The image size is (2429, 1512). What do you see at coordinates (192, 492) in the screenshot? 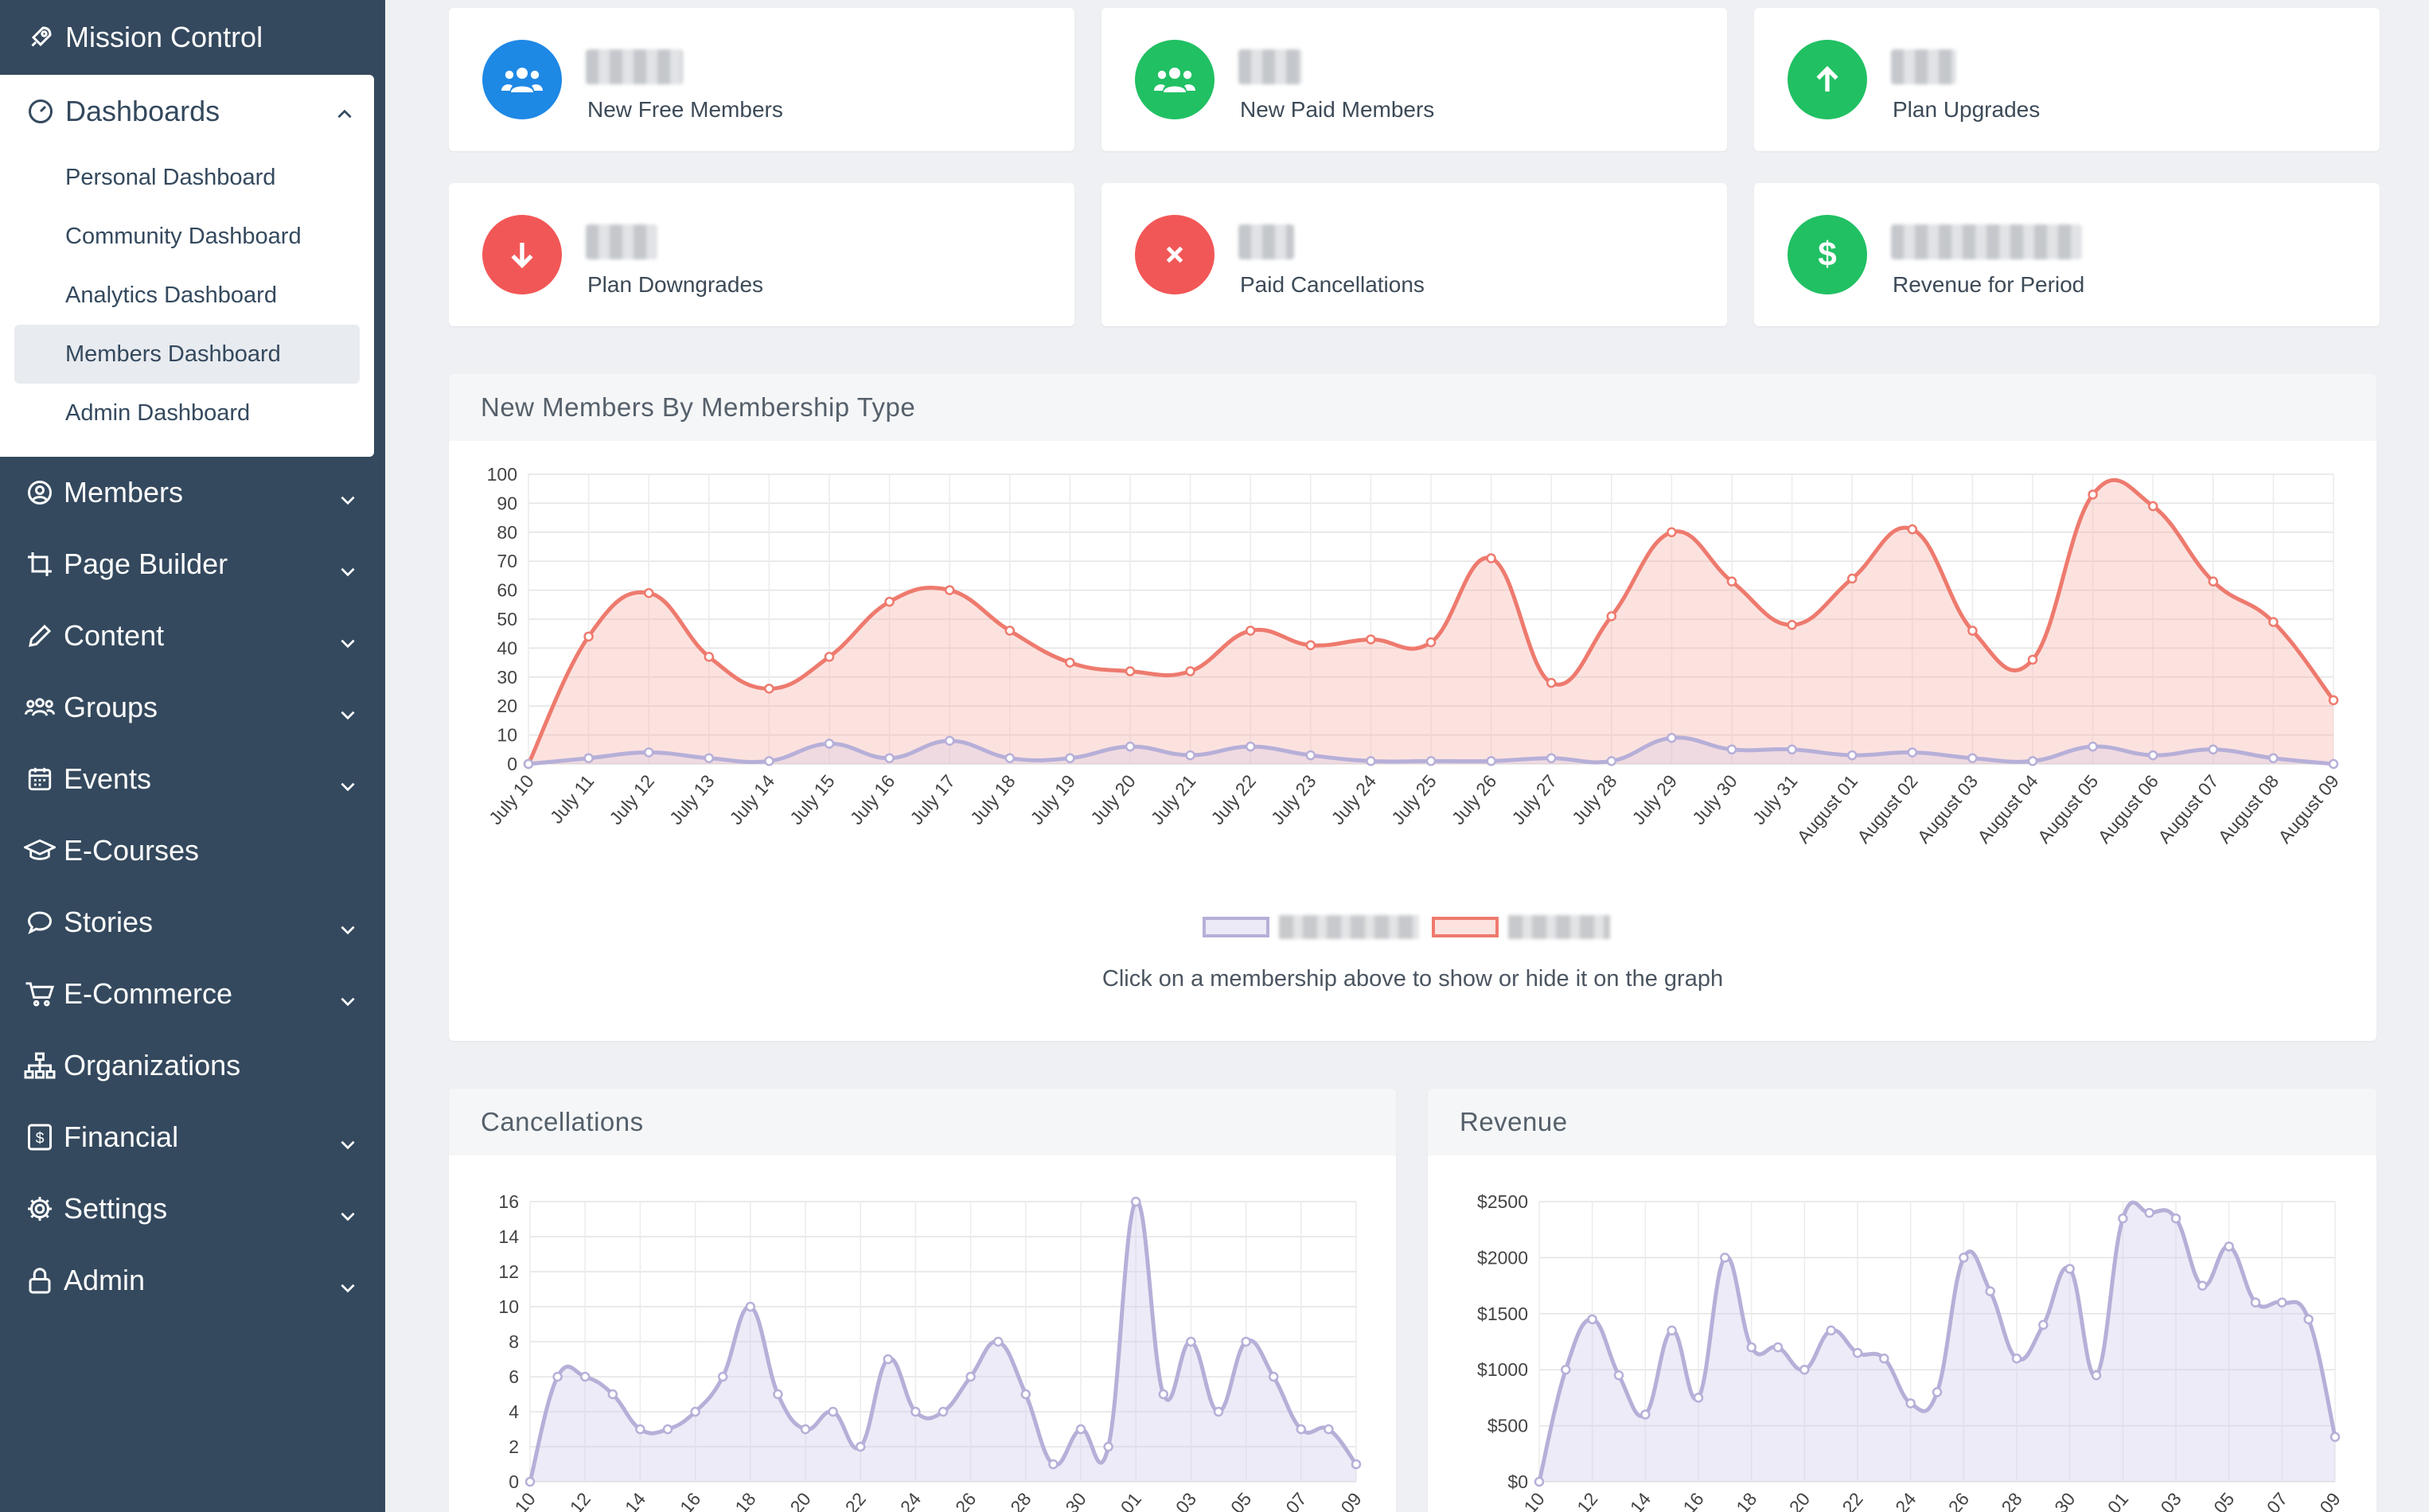
I see `sidebar-item-members: Members` at bounding box center [192, 492].